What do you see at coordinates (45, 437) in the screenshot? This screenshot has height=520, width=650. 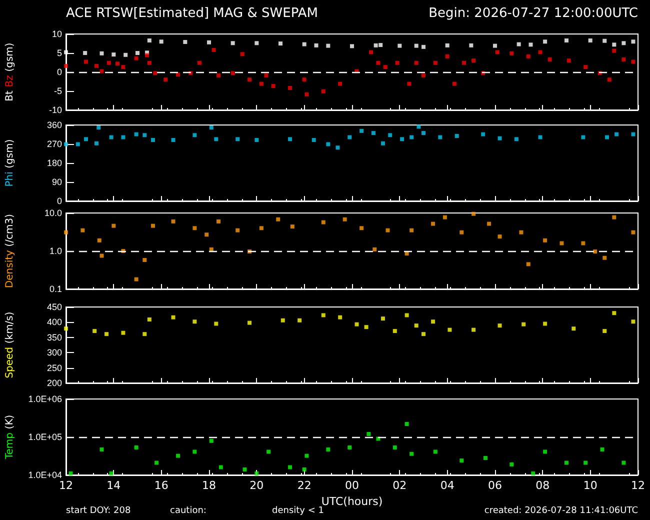 I see `y-tick-label: 1.0E+05` at bounding box center [45, 437].